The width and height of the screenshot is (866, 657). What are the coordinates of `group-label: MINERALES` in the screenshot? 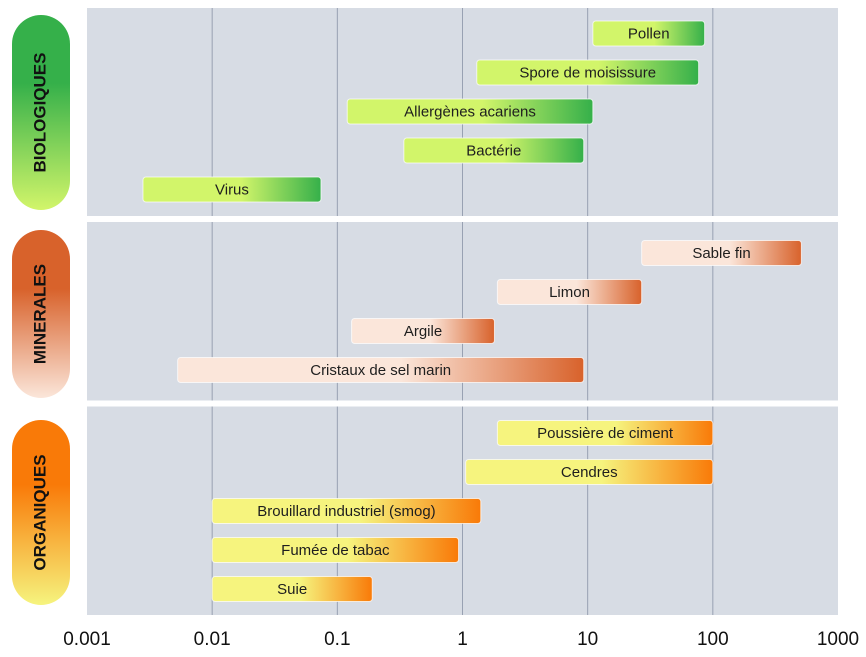 It's located at (39, 314).